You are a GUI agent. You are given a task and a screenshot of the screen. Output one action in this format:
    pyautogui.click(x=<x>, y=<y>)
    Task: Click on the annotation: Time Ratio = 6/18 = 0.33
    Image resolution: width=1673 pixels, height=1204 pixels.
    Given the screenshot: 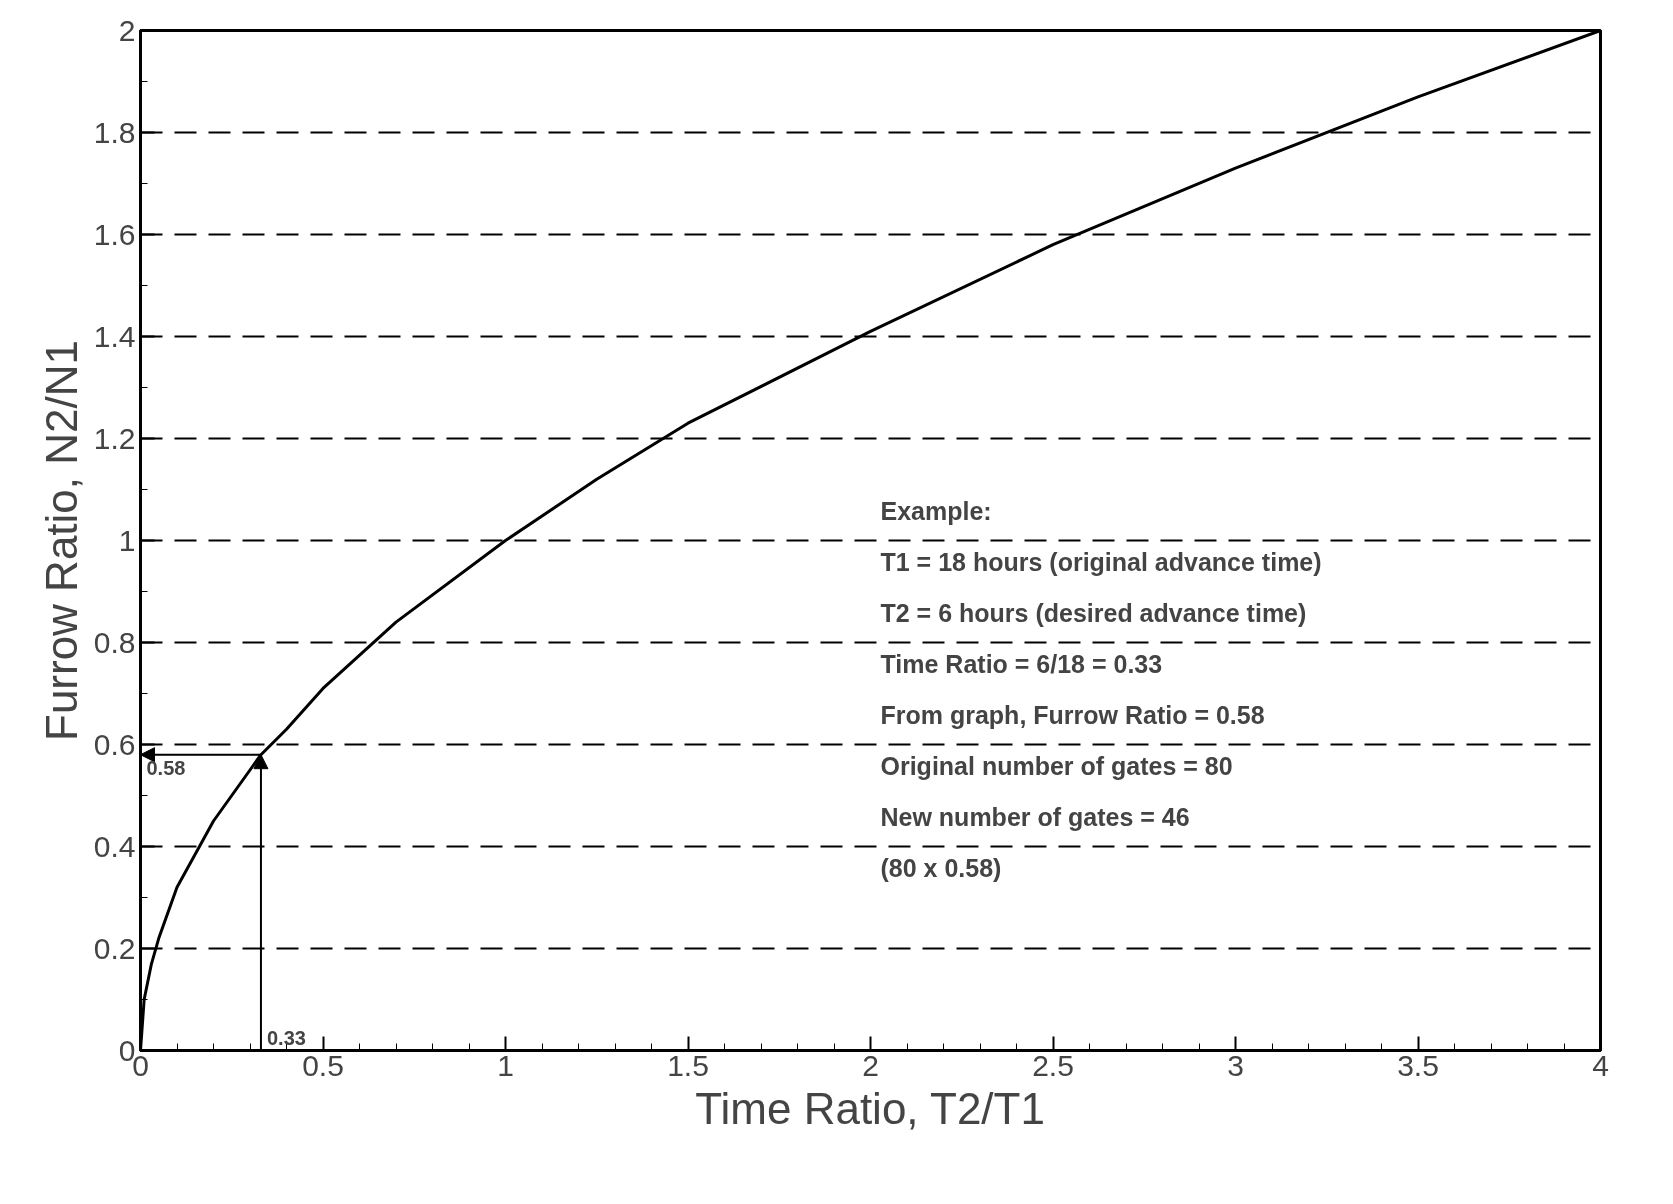 What is the action you would take?
    pyautogui.click(x=1021, y=663)
    